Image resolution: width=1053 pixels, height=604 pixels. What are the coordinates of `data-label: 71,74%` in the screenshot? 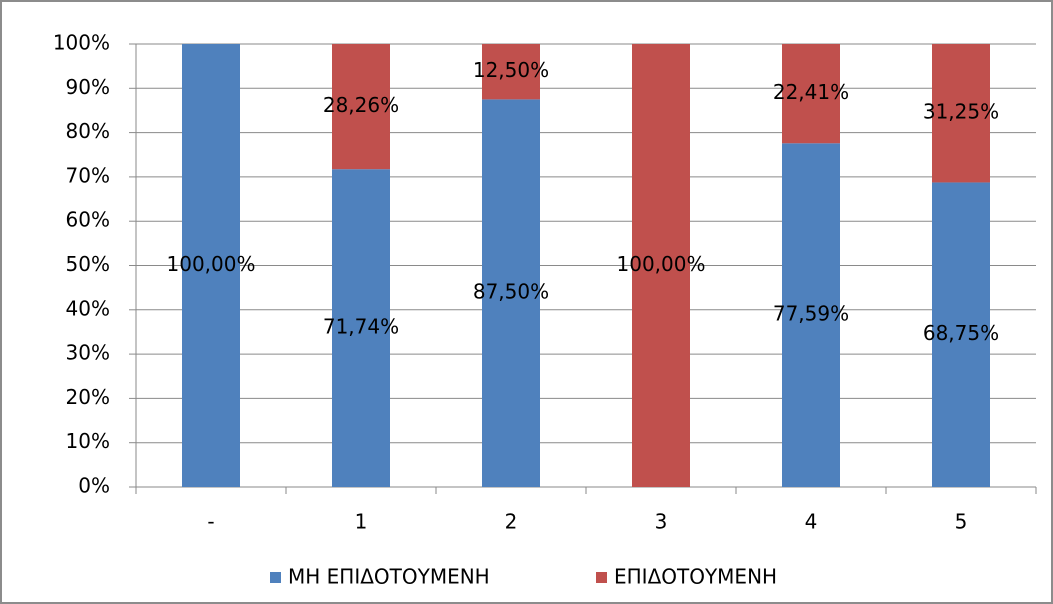 It's located at (361, 327).